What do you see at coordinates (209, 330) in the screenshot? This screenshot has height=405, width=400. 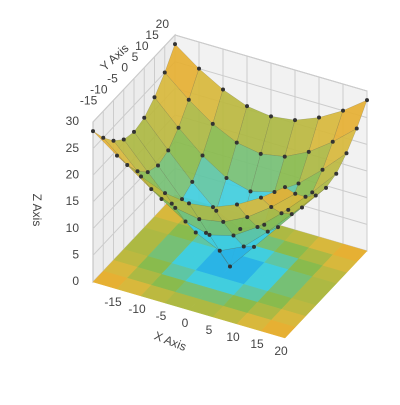 I see `x-tick-label: 5` at bounding box center [209, 330].